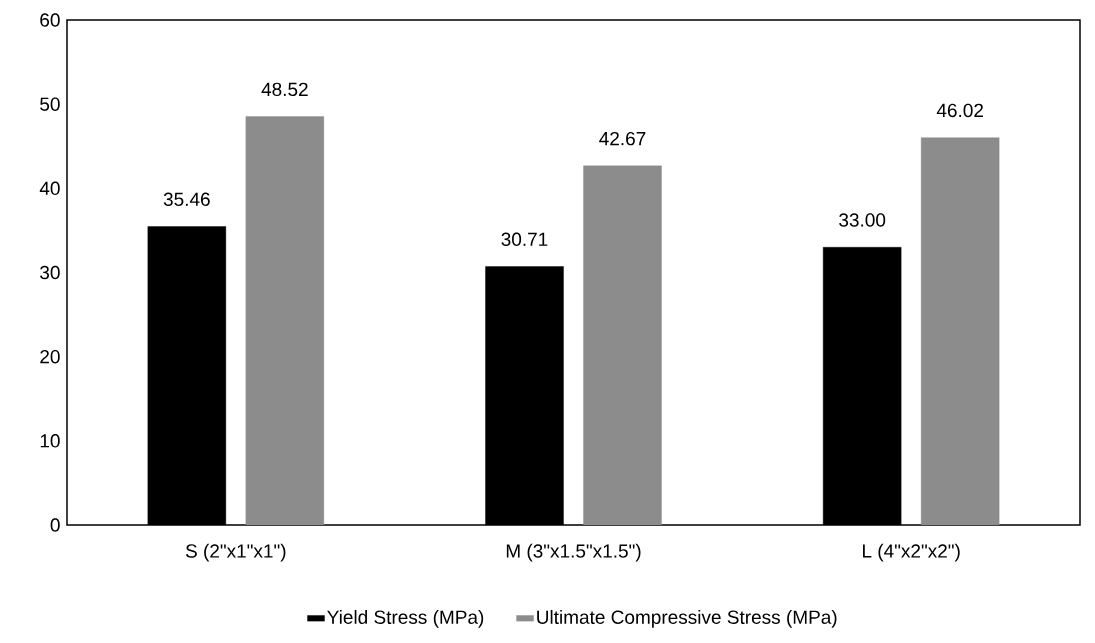 The width and height of the screenshot is (1095, 643). I want to click on x-tick-label: L (4"x2"x2"), so click(911, 552).